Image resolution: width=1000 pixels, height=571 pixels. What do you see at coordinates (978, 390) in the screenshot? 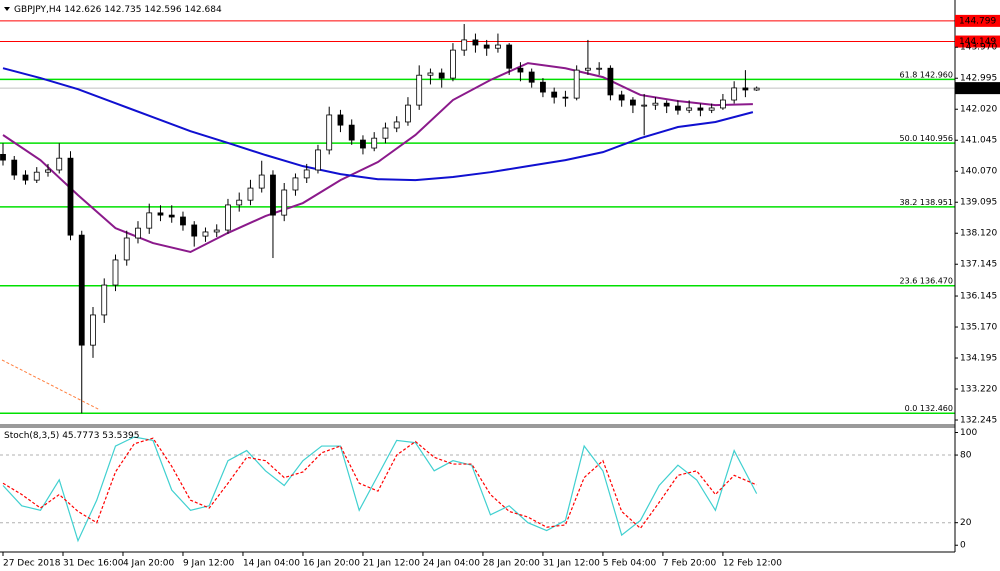
I see `y-tick-label: 133.220` at bounding box center [978, 390].